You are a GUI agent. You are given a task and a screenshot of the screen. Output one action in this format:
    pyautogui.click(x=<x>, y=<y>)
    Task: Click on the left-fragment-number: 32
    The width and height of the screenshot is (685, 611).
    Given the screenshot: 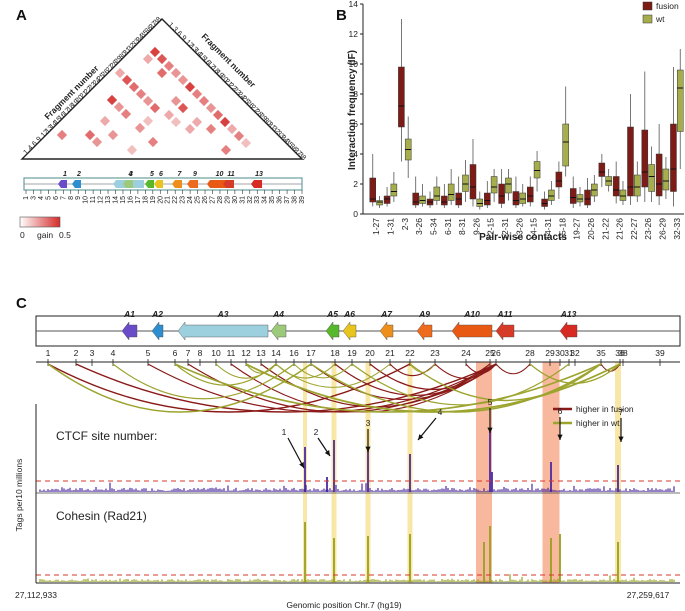 What is the action you would take?
    pyautogui.click(x=131, y=47)
    